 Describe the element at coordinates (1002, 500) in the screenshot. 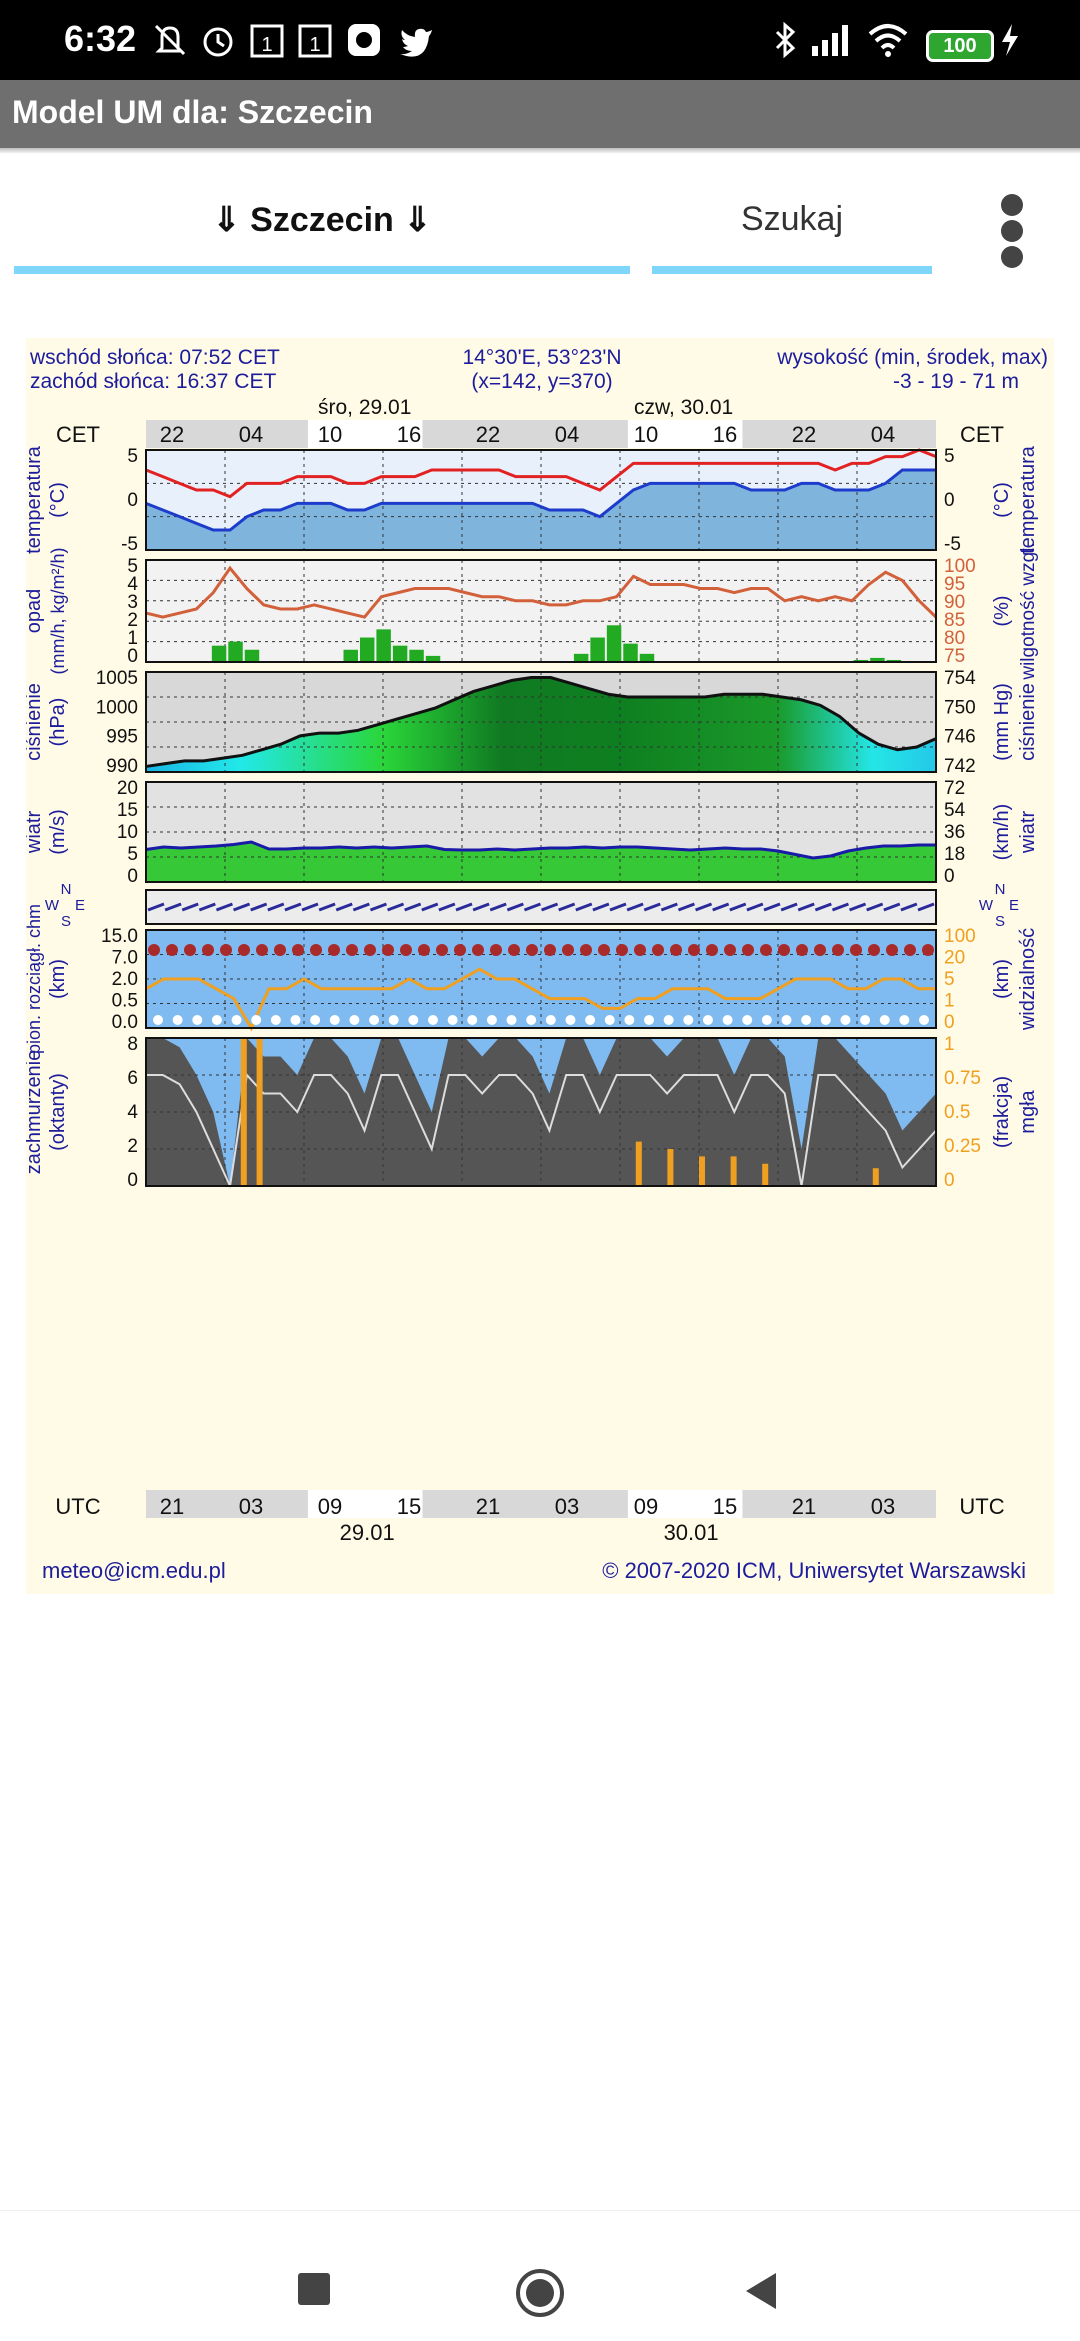

I see `axis-title: (°C)` at that location.